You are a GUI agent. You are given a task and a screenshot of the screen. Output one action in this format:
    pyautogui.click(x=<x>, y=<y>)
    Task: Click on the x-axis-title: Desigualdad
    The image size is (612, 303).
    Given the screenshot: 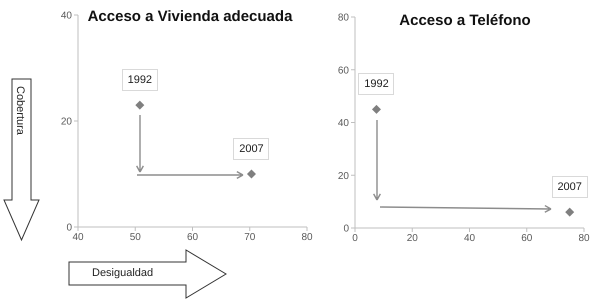 What is the action you would take?
    pyautogui.click(x=123, y=273)
    